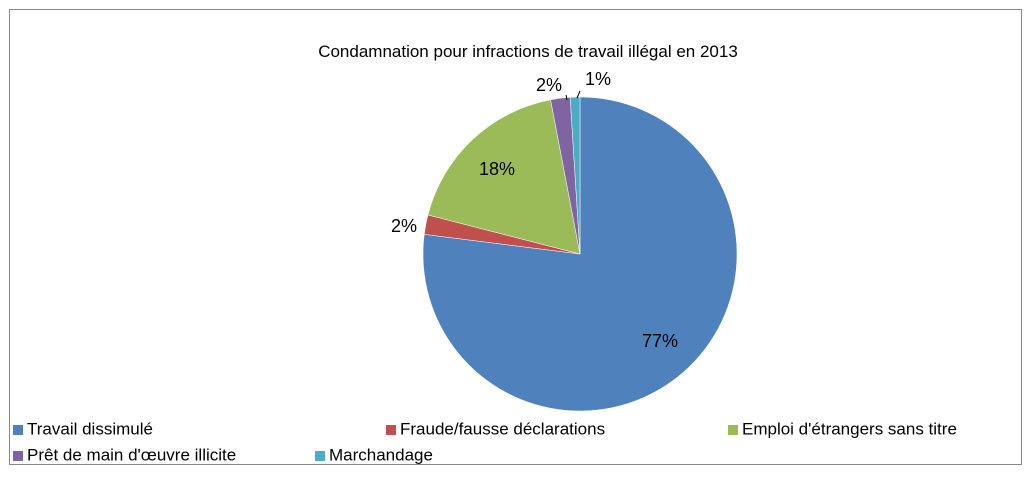  I want to click on data-label: 1%, so click(598, 79).